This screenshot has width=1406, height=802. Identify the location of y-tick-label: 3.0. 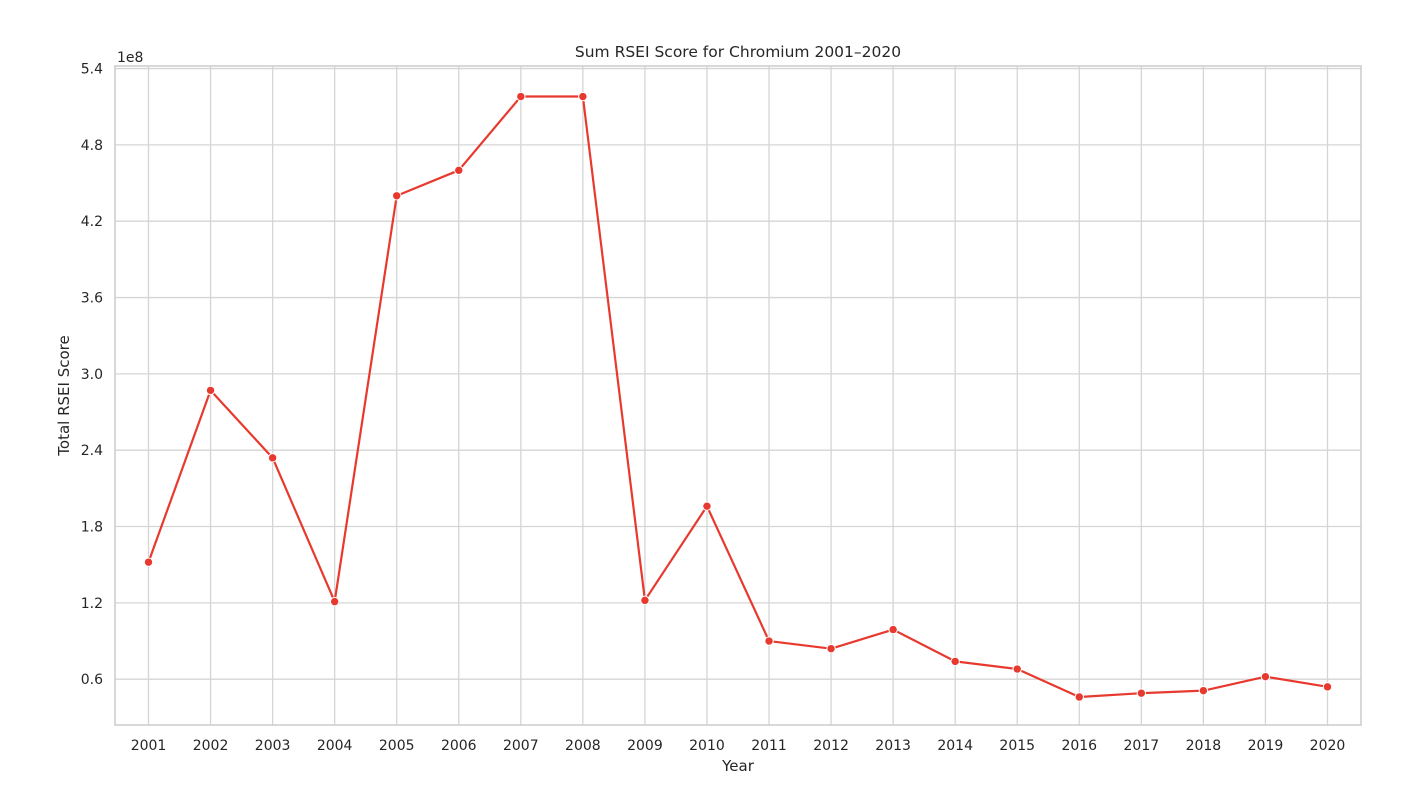
(92, 375).